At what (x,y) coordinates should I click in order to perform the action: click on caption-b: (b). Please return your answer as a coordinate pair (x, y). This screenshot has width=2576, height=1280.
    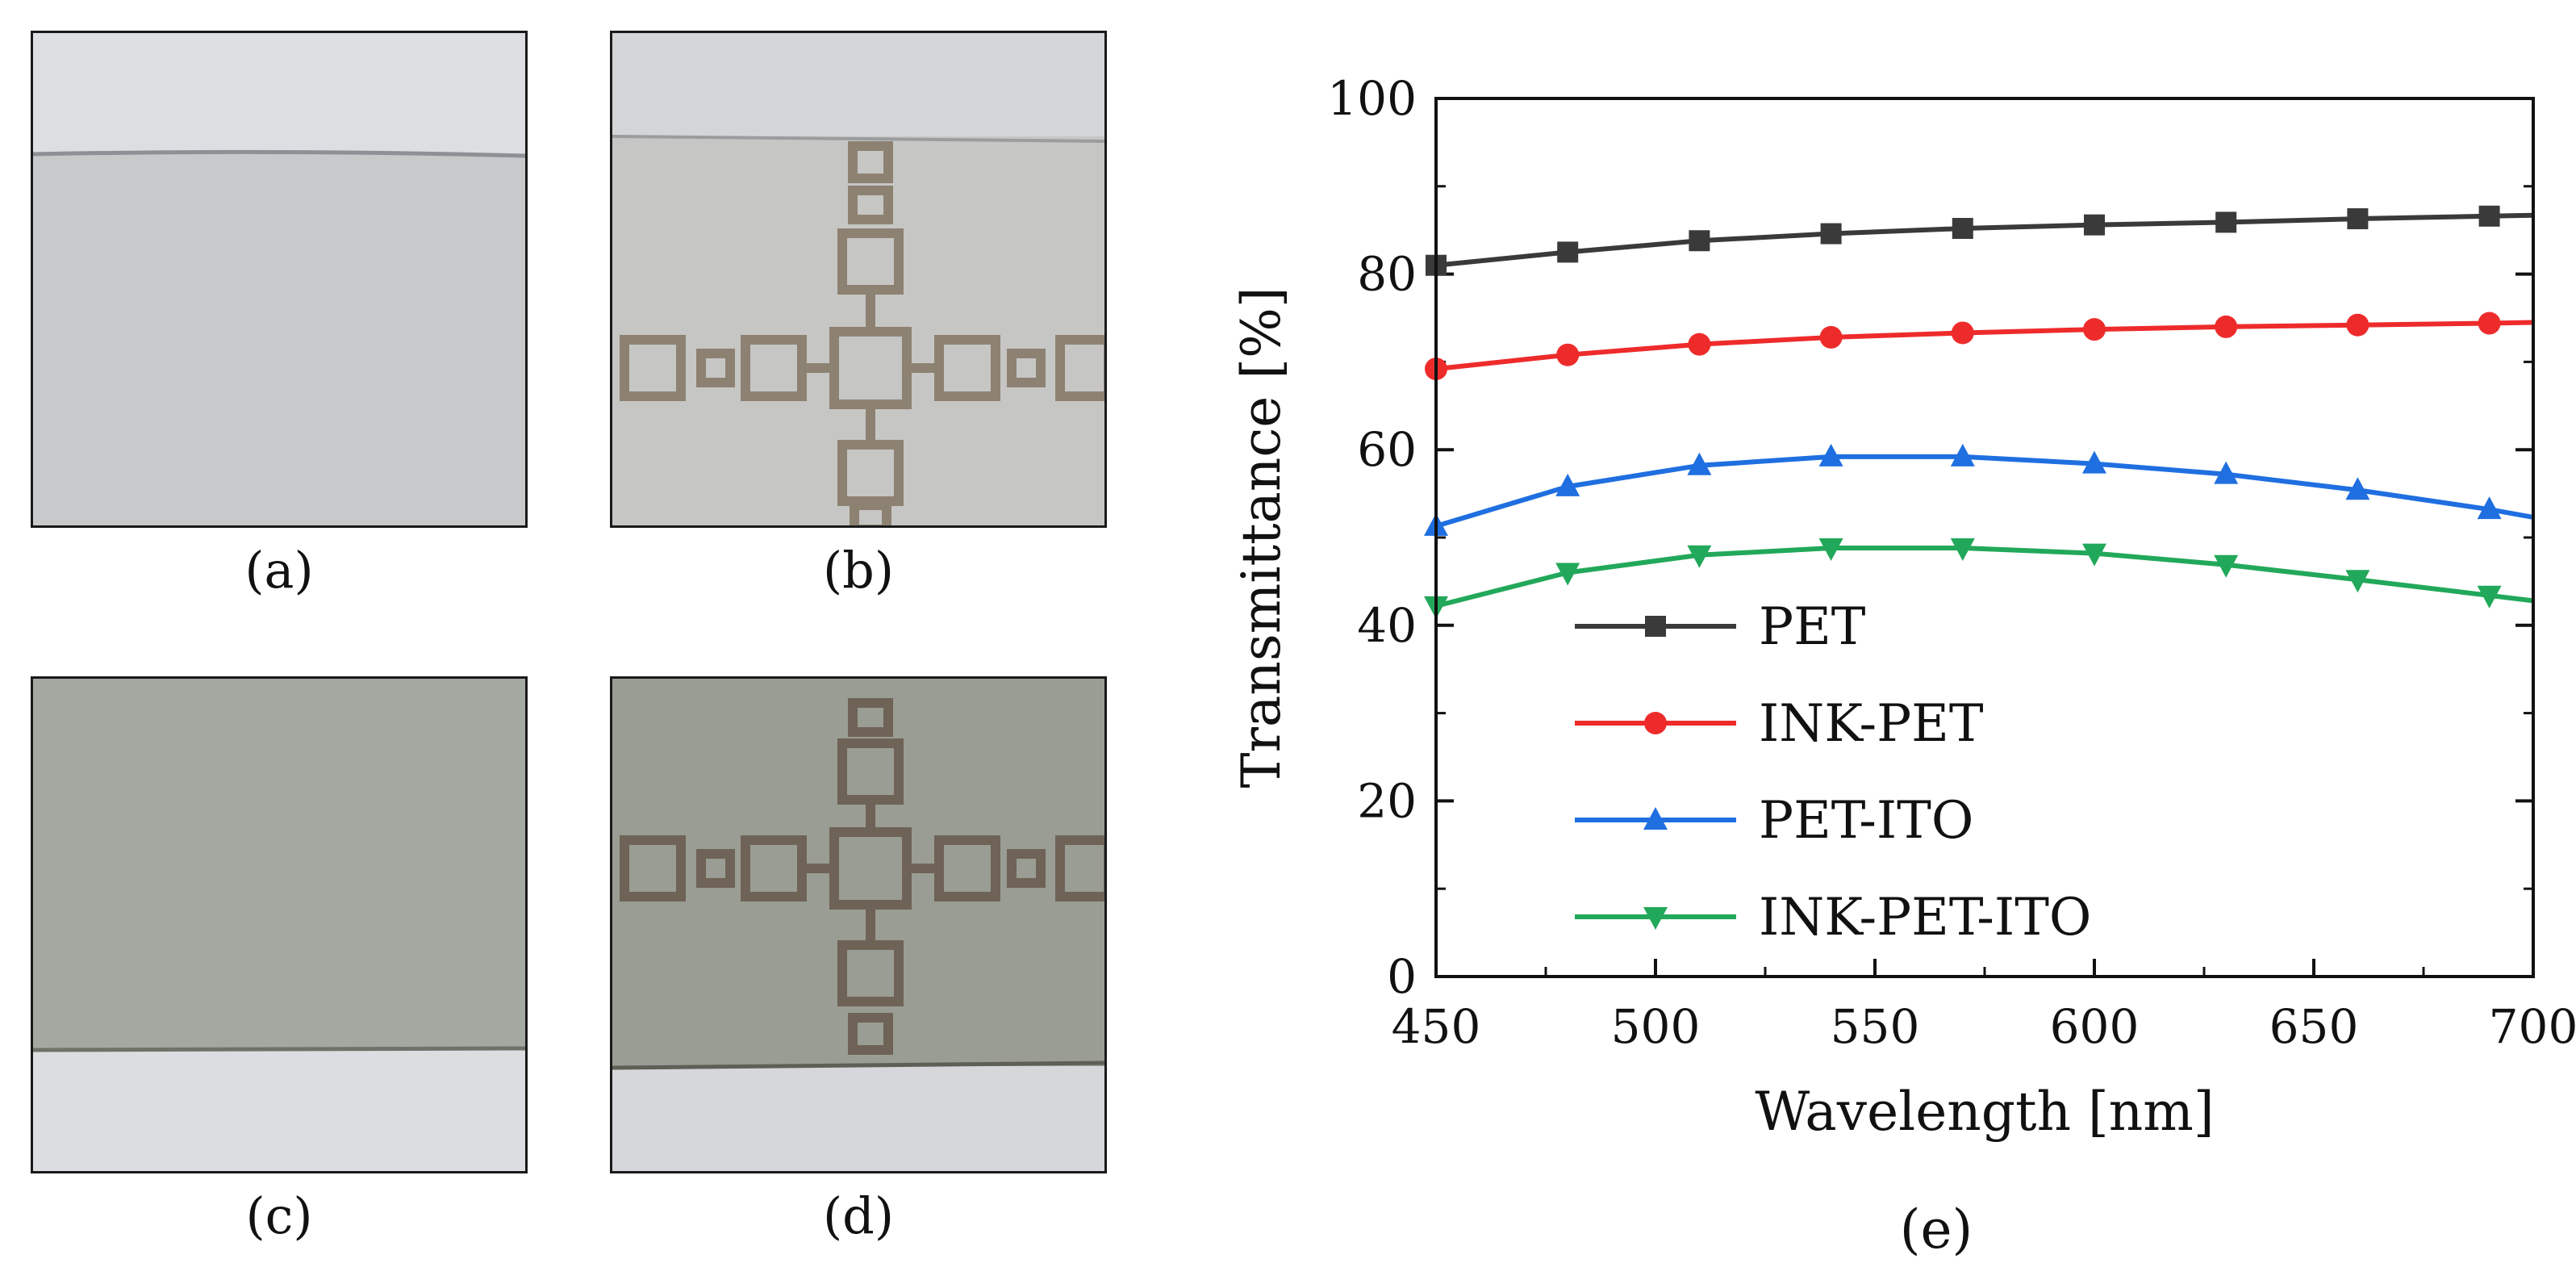
    Looking at the image, I should click on (858, 570).